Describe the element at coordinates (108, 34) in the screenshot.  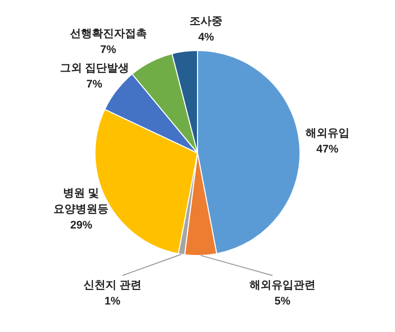
I see `slice-label: 선행확진자접촉` at that location.